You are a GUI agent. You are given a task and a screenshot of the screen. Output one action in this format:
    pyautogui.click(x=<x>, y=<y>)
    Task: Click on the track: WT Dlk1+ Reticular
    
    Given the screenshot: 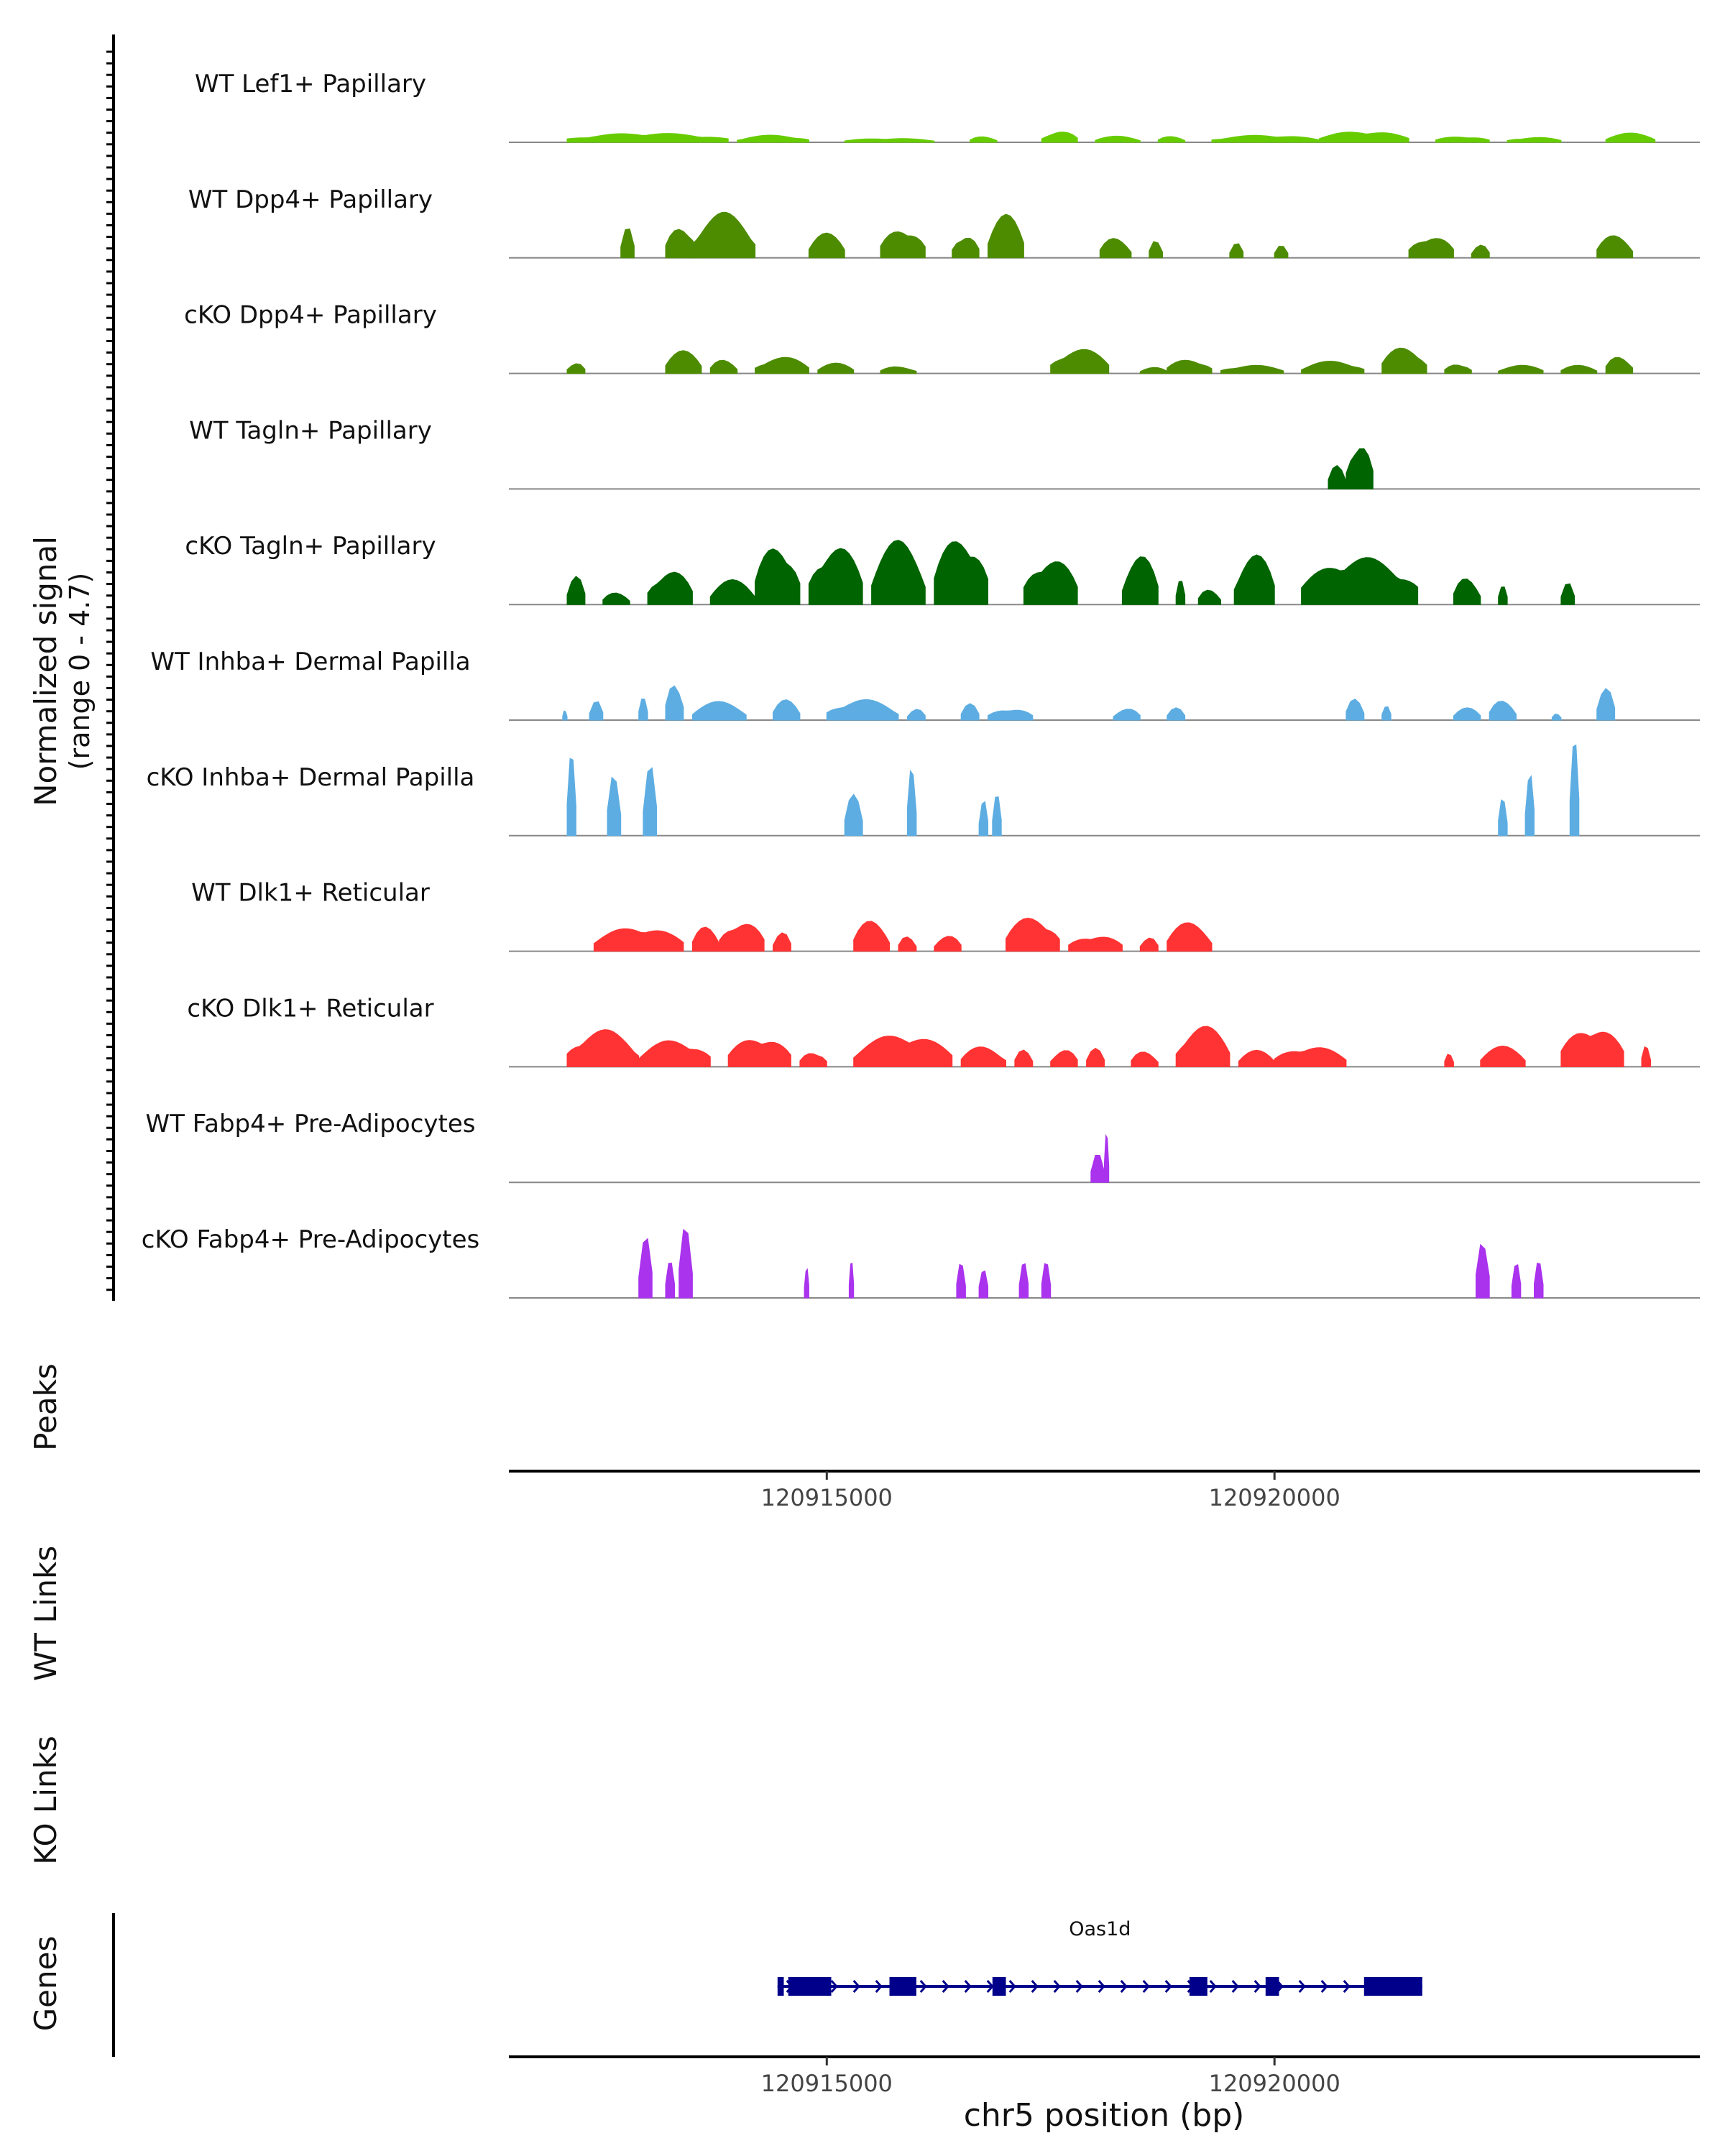 What is the action you would take?
    pyautogui.click(x=945, y=915)
    